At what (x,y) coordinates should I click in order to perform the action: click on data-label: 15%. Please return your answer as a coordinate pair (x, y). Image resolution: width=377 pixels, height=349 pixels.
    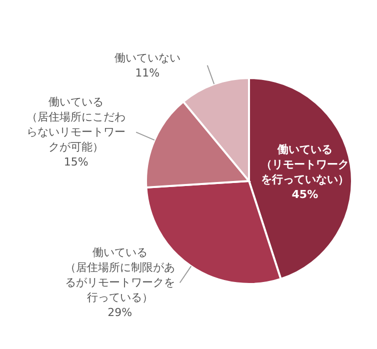
    Looking at the image, I should click on (76, 162).